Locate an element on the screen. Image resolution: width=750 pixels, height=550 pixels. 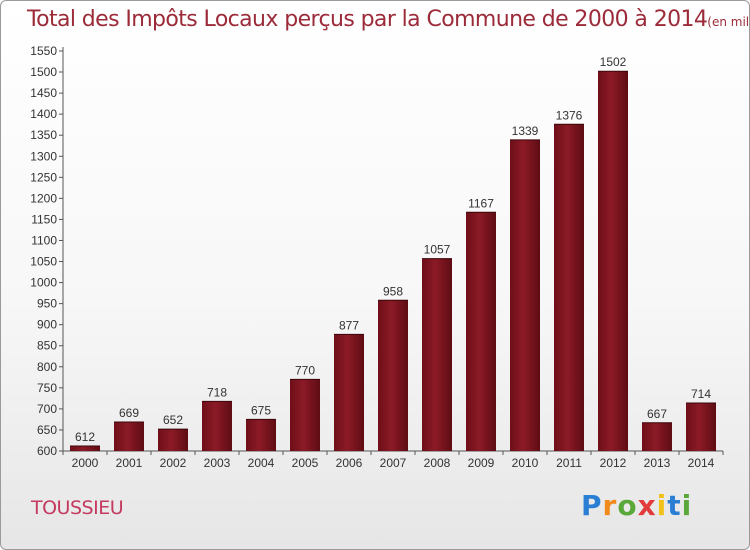
logo-letter: x is located at coordinates (647, 505).